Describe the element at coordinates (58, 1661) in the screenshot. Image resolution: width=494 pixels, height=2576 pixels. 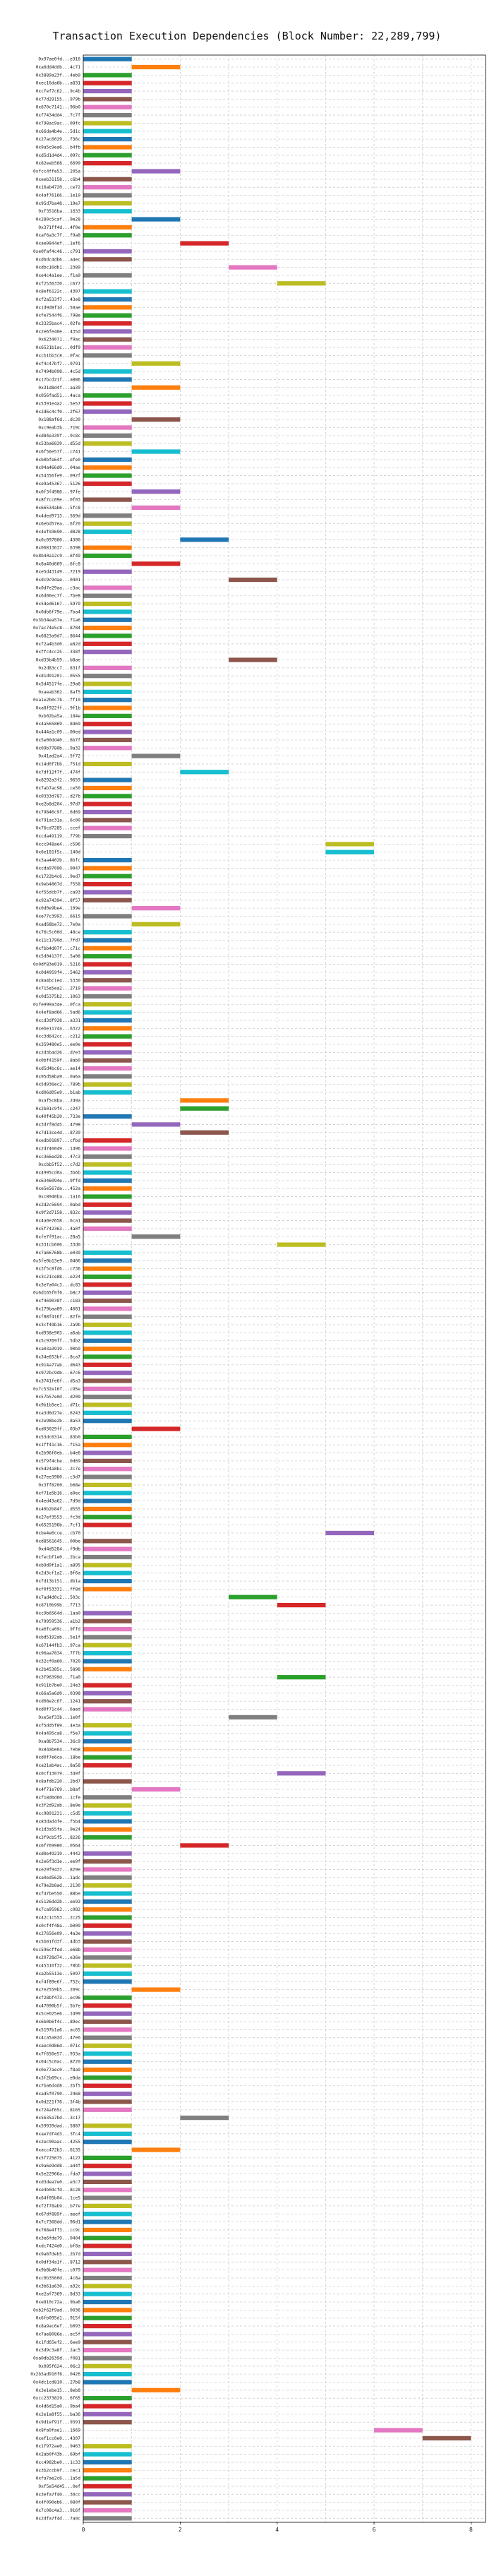
I see `y-tick-label: 0x32cf0a60...7020` at that location.